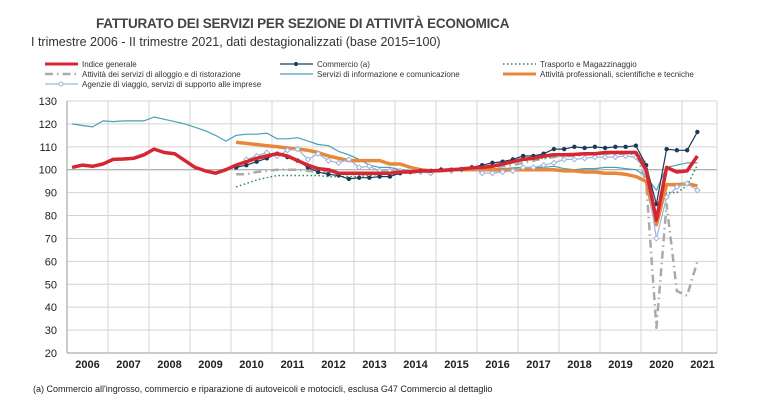 This screenshot has width=761, height=410. Describe the element at coordinates (456, 365) in the screenshot. I see `x-tick-label: 2015` at that location.